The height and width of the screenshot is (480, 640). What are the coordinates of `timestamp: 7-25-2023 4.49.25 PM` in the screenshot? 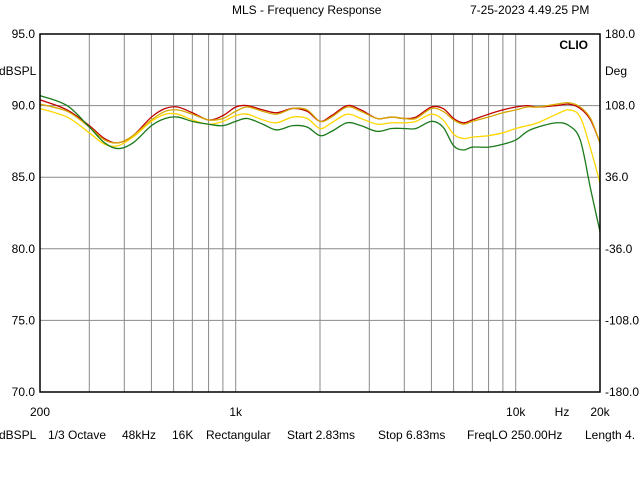 It's located at (530, 10).